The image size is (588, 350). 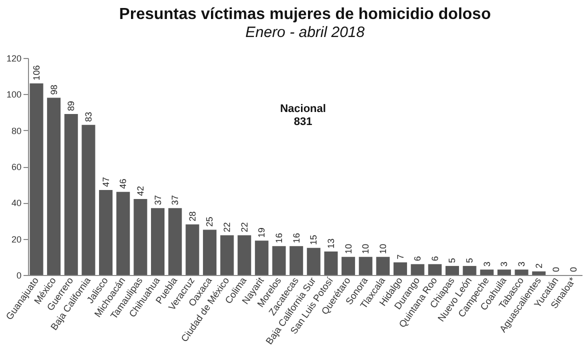 What do you see at coordinates (209, 221) in the screenshot?
I see `data-label: 25` at bounding box center [209, 221].